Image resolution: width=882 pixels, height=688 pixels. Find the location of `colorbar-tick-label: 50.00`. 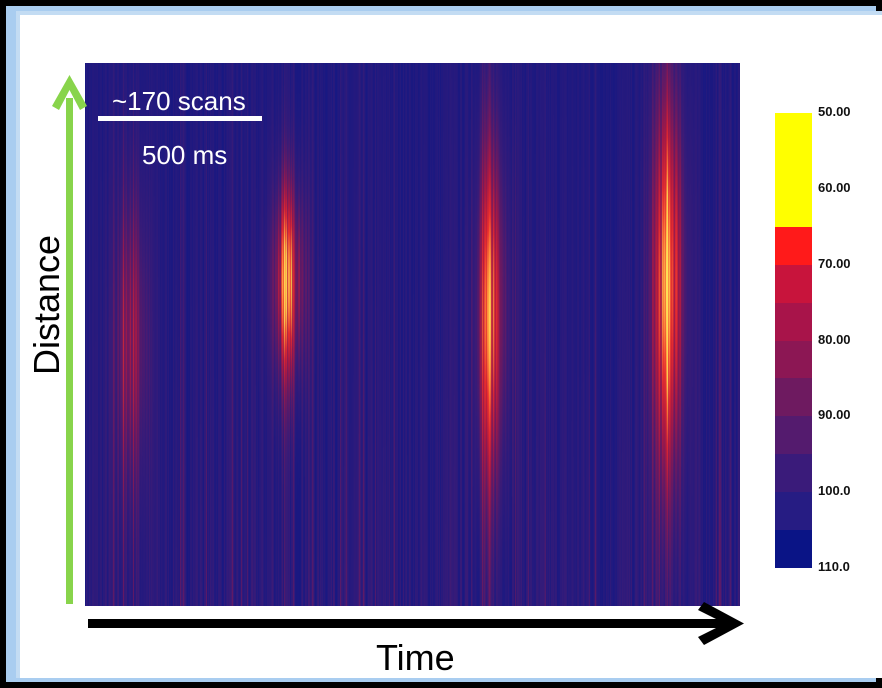

colorbar-tick-label: 50.00 is located at coordinates (834, 111).